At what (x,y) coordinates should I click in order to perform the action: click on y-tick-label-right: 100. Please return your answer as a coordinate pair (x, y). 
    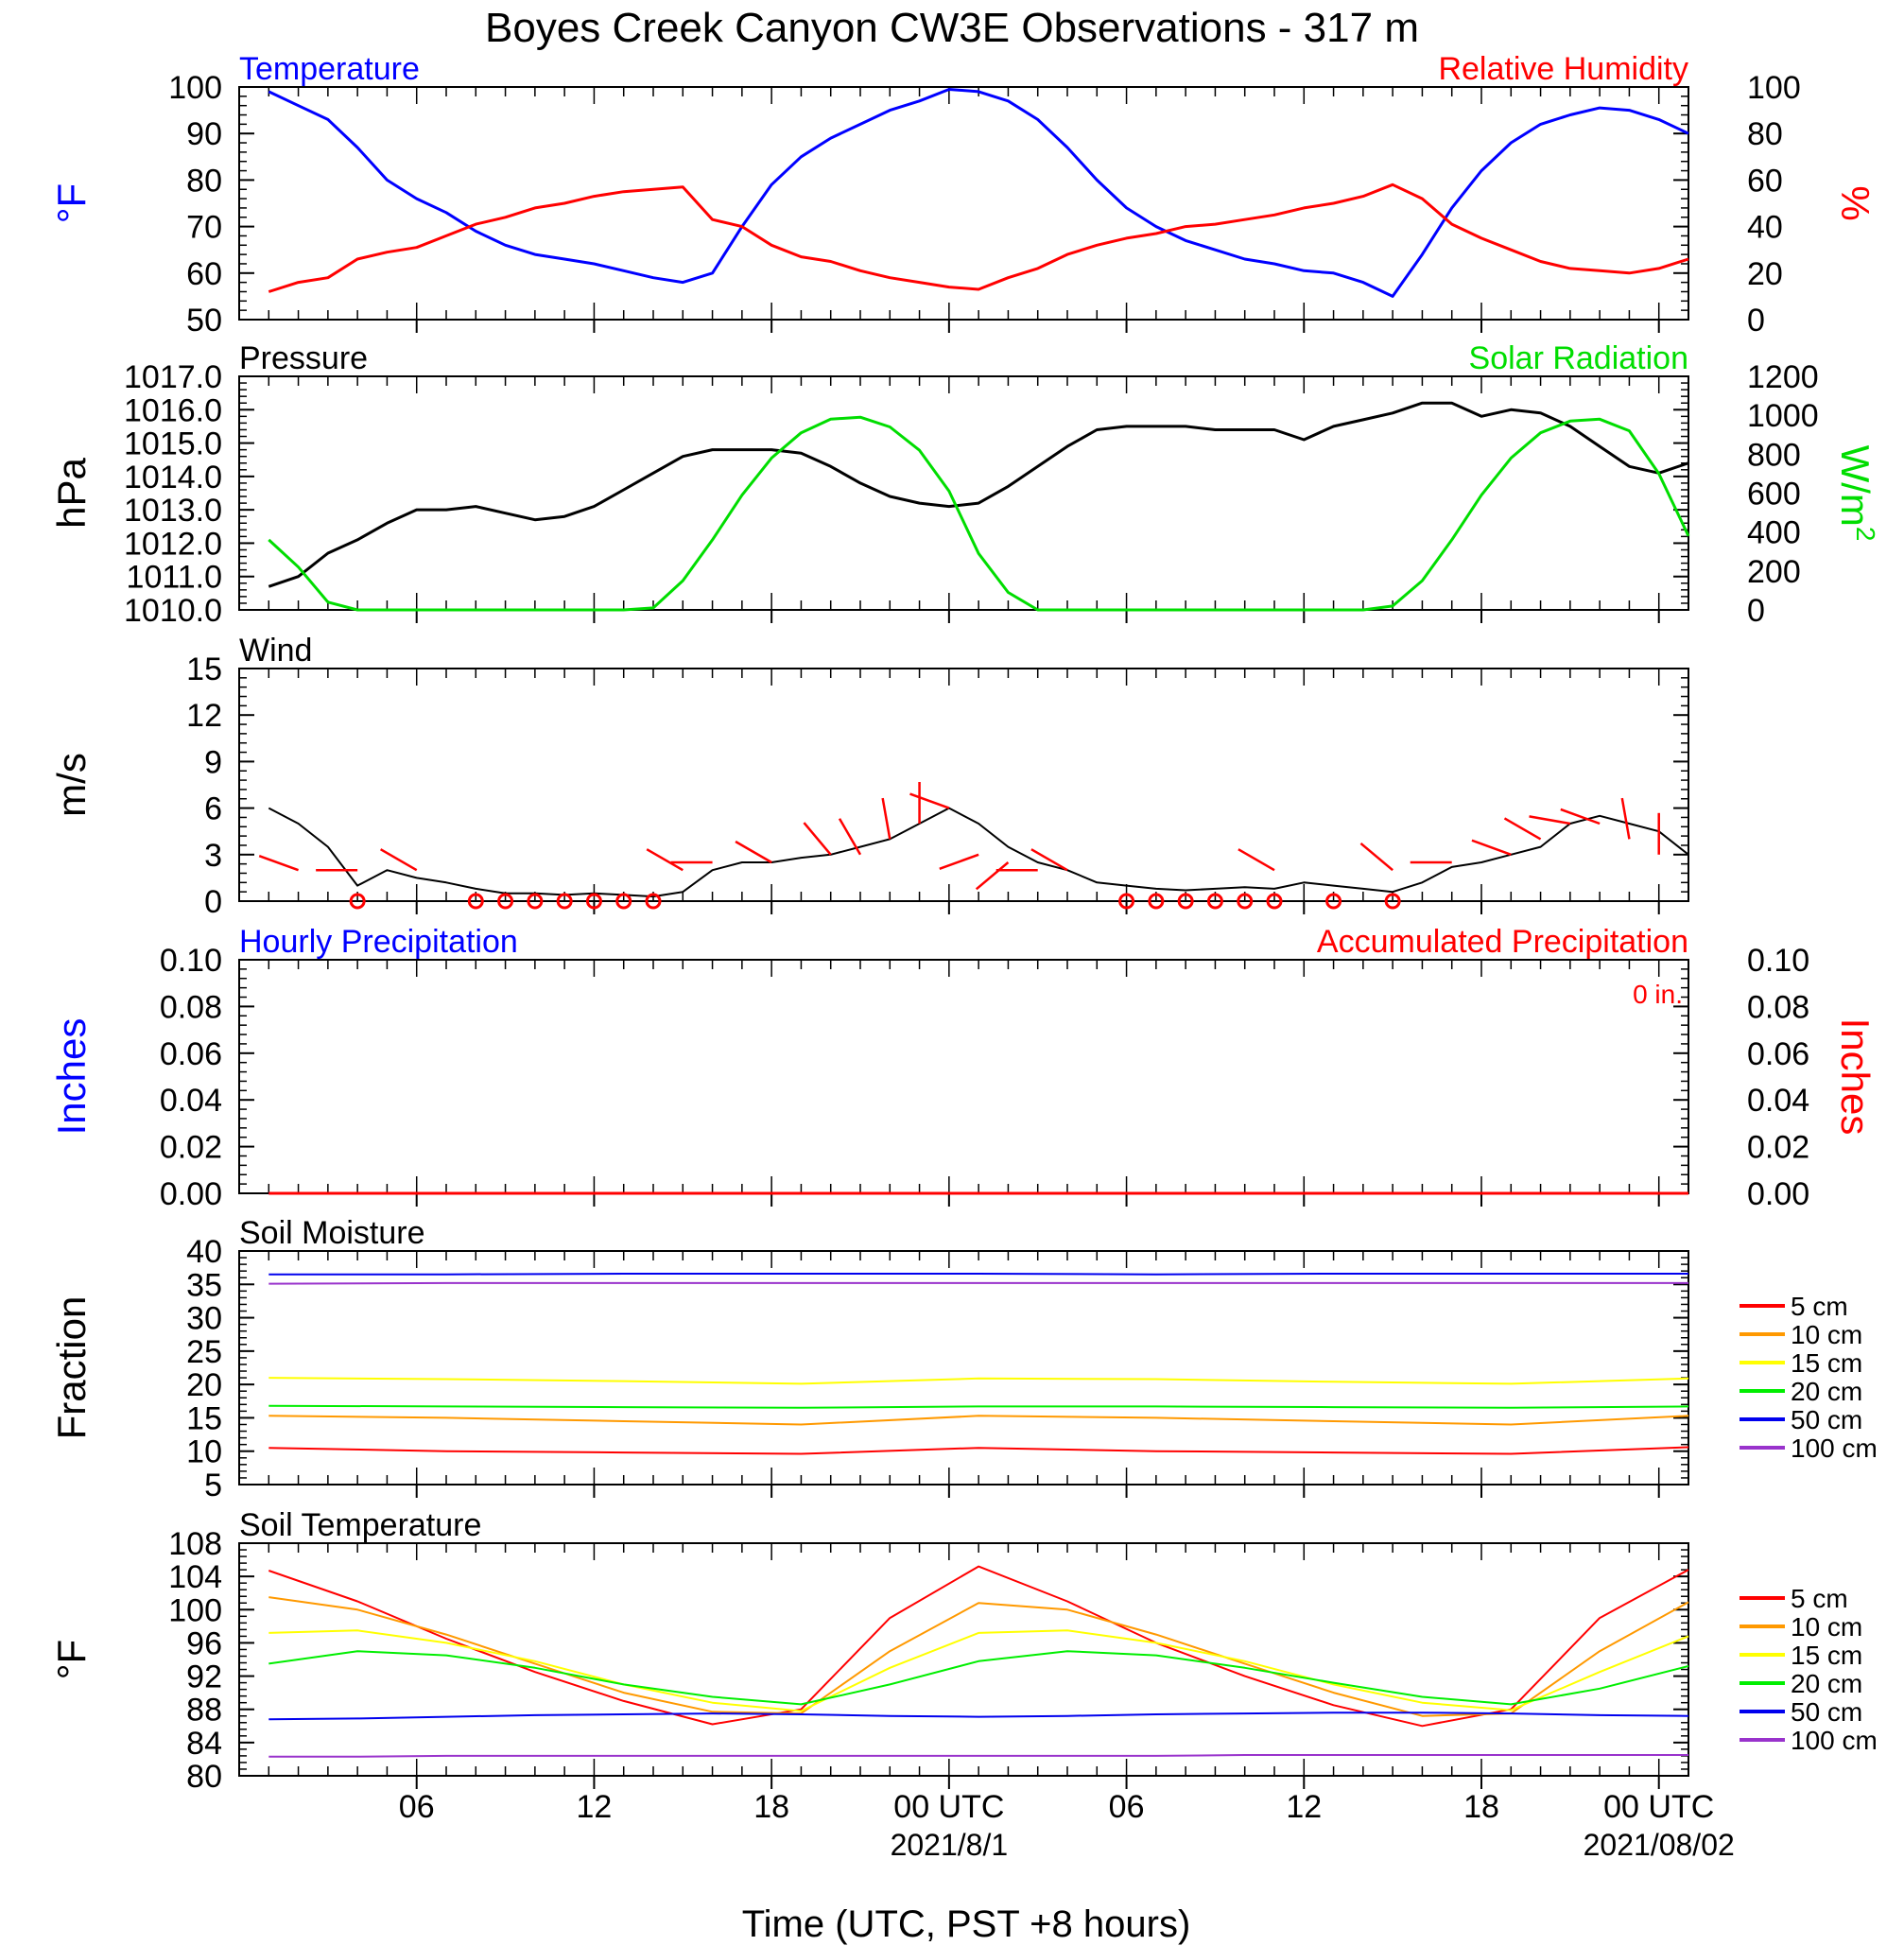
    Looking at the image, I should click on (1774, 88).